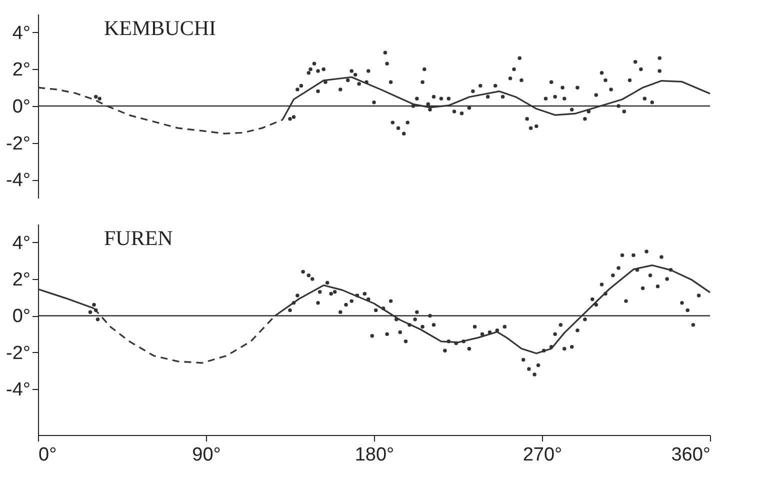 This screenshot has width=758, height=483. I want to click on x-tick-label: 90°, so click(206, 455).